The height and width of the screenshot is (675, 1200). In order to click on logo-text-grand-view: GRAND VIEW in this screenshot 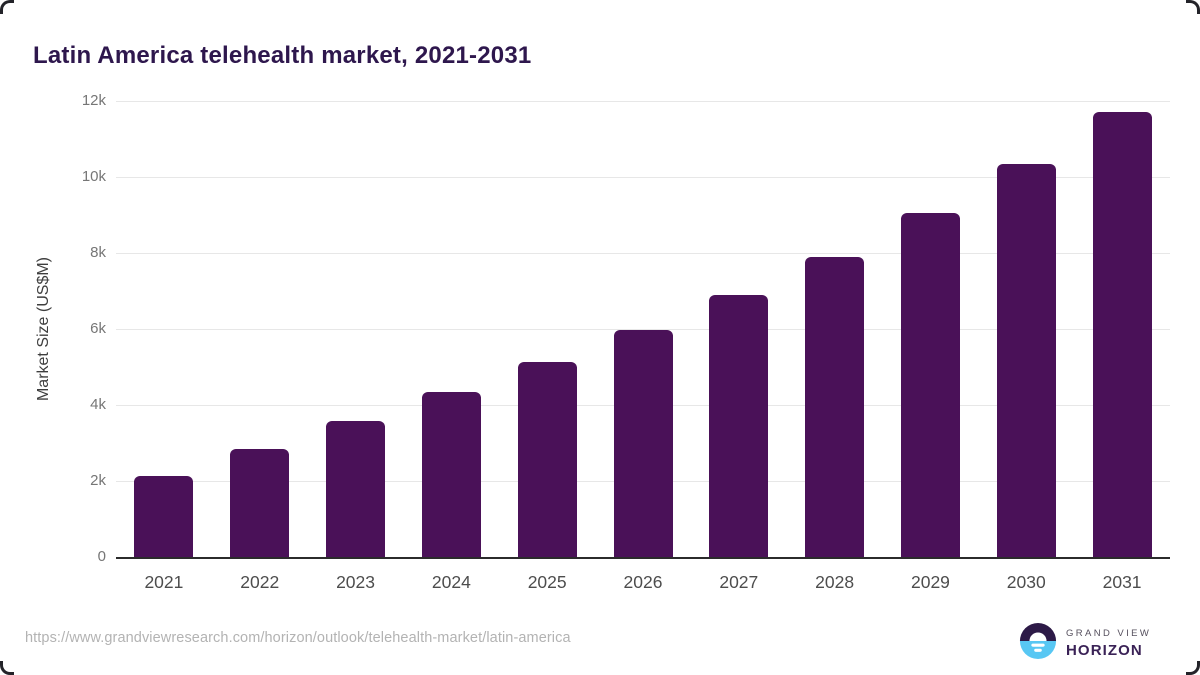, I will do `click(1109, 633)`.